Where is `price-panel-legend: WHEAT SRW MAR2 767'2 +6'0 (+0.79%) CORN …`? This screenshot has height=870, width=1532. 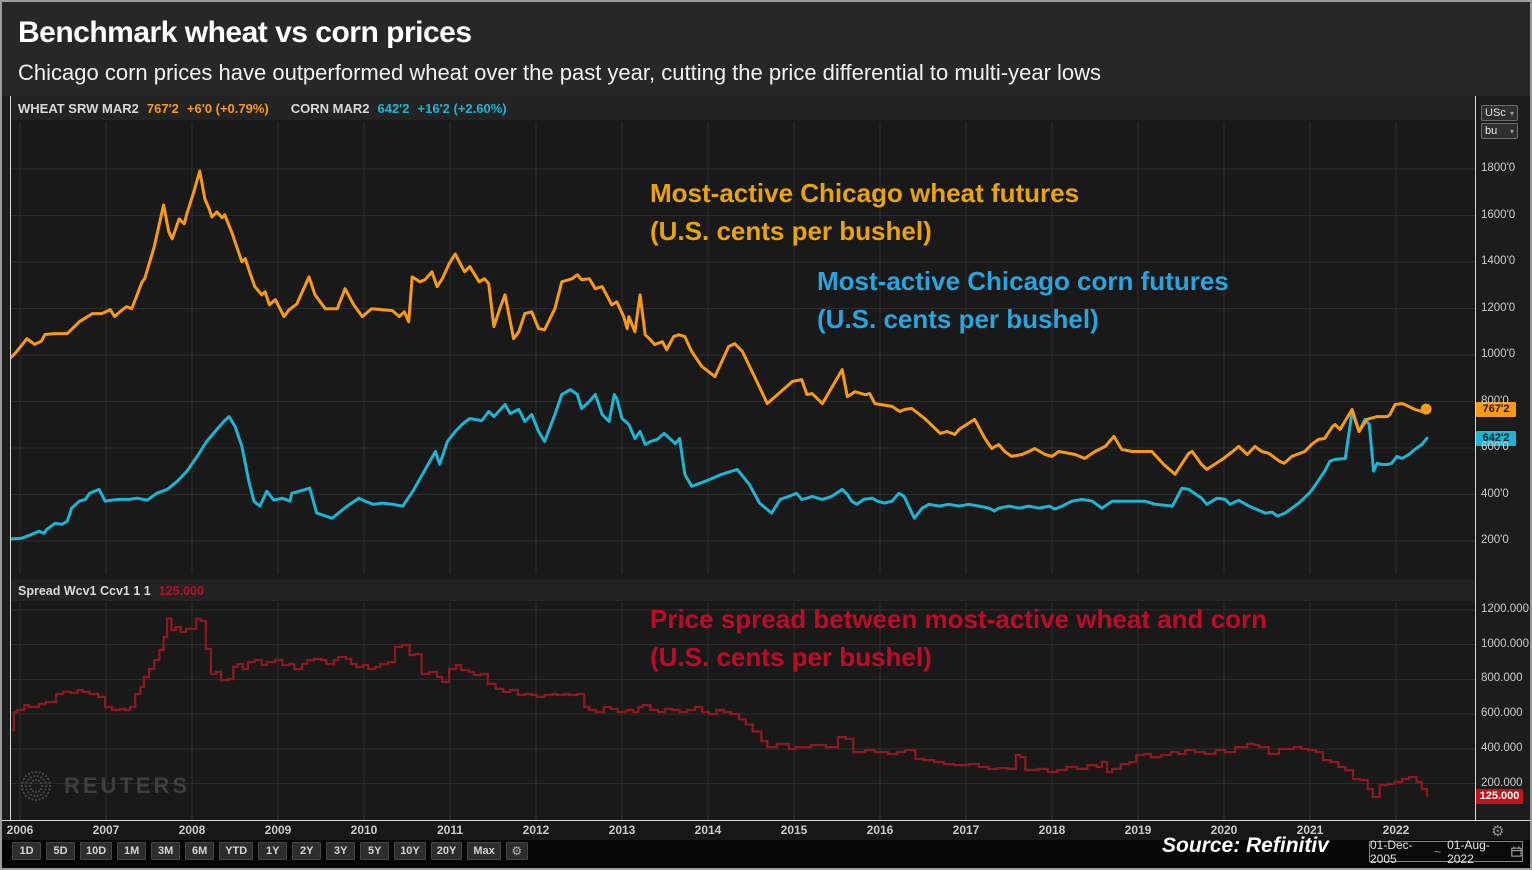 price-panel-legend: WHEAT SRW MAR2 767'2 +6'0 (+0.79%) CORN … is located at coordinates (742, 108).